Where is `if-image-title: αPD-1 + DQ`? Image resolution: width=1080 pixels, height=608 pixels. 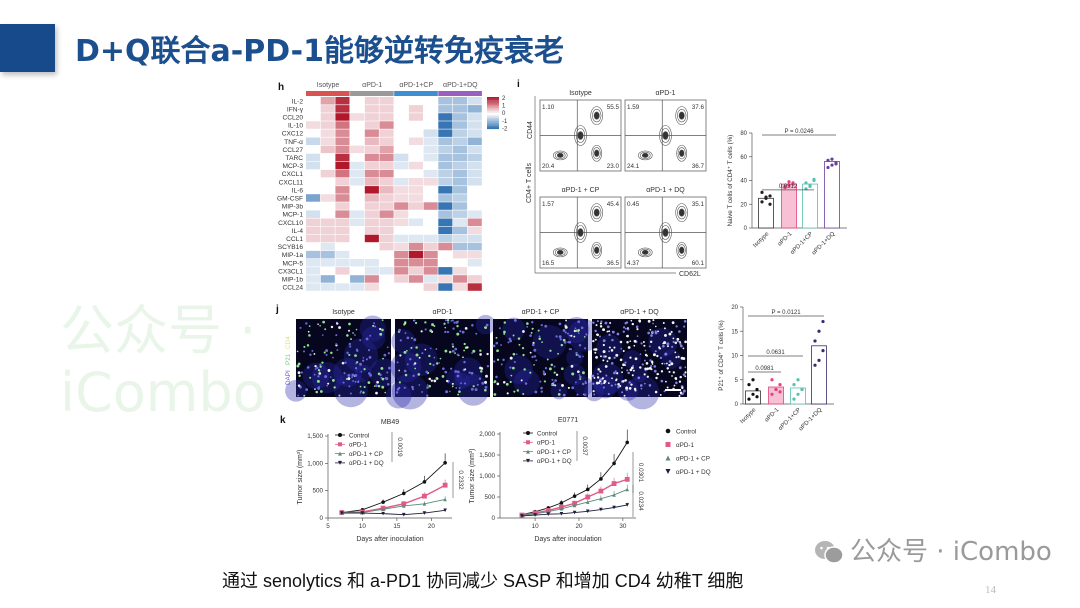 if-image-title: αPD-1 + DQ is located at coordinates (639, 312).